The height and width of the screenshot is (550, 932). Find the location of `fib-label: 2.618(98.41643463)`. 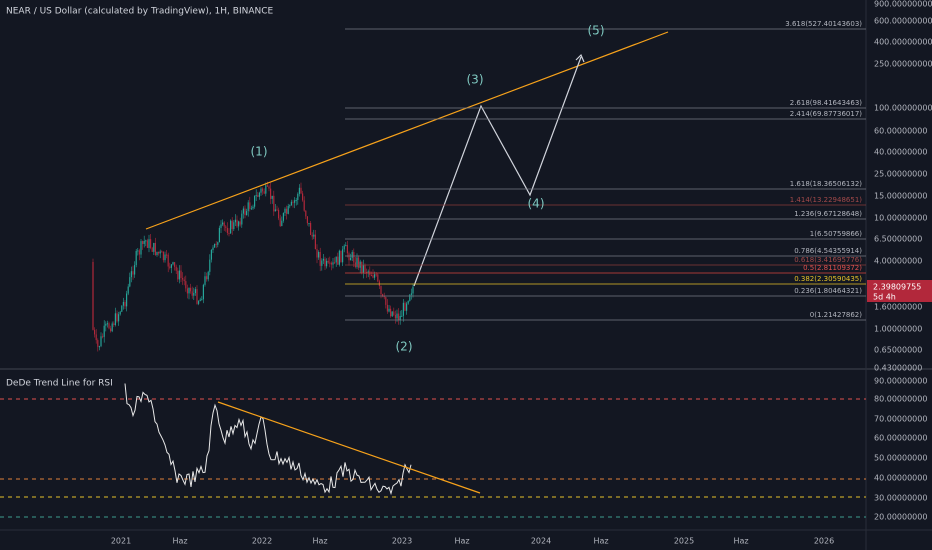

fib-label: 2.618(98.41643463) is located at coordinates (826, 103).